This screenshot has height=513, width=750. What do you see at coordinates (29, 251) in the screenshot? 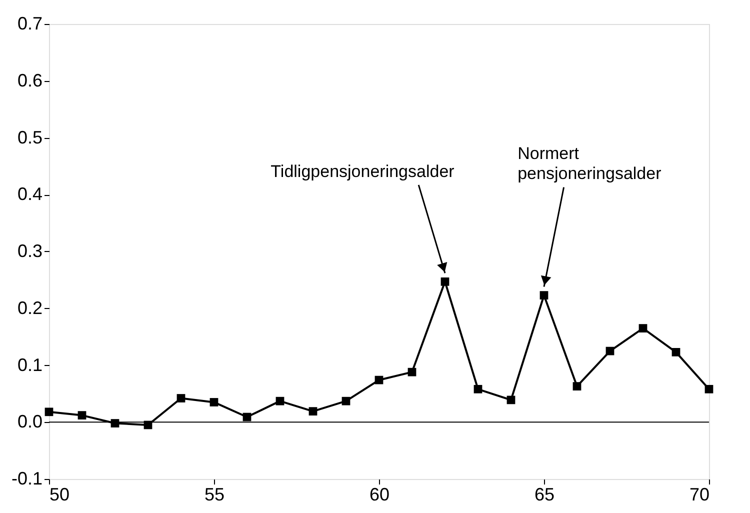
I see `y-tick-label: 0.3` at bounding box center [29, 251].